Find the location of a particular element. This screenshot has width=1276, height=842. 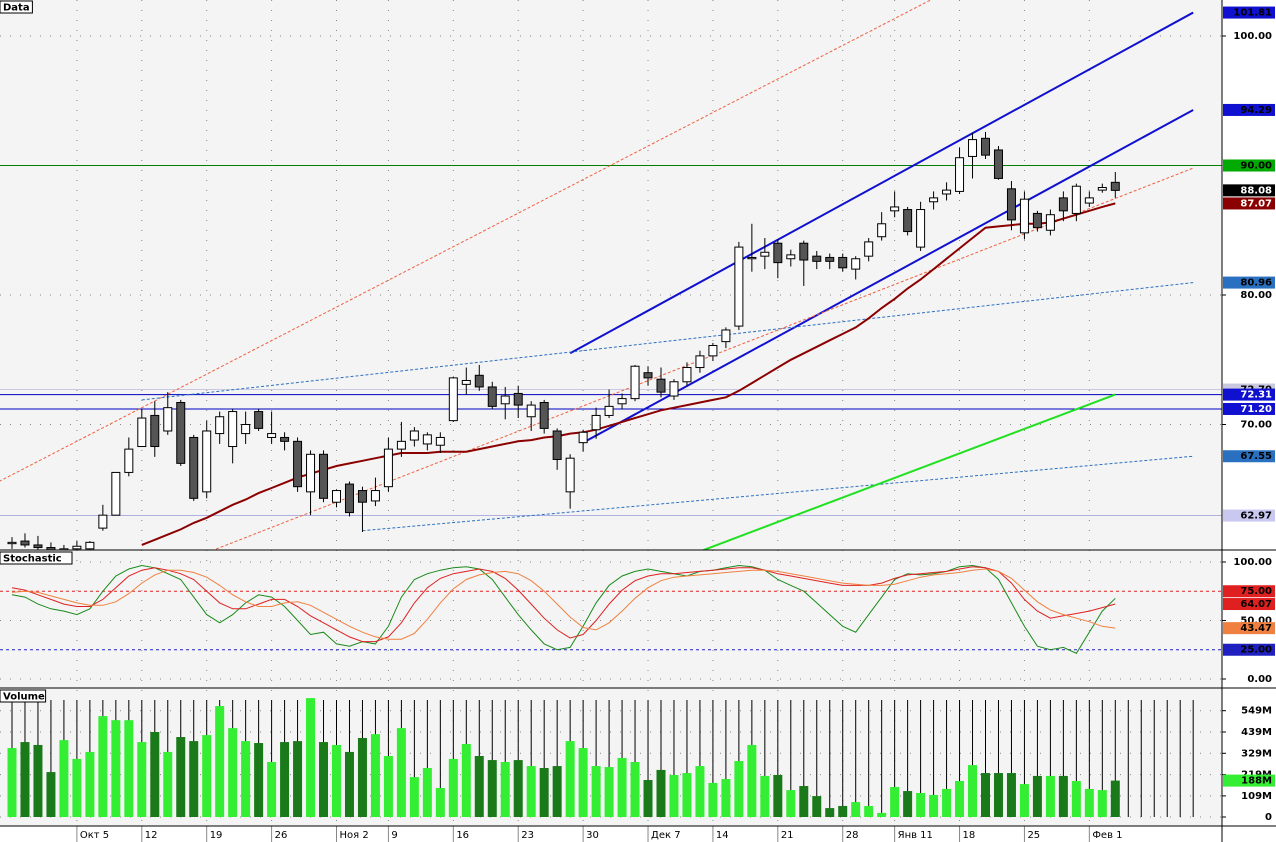

y-tick-label: 50.00 is located at coordinates (1256, 620).